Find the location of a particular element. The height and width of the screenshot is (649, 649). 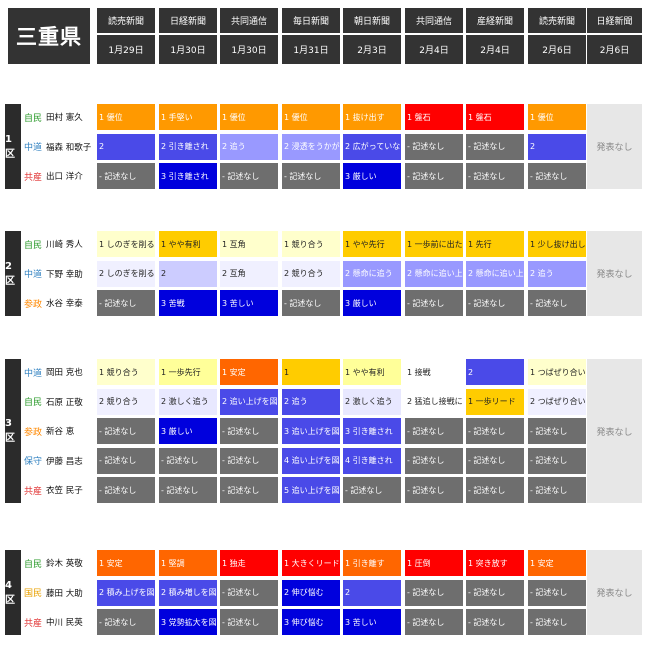

column-header-date: 2月4日 is located at coordinates (495, 49).